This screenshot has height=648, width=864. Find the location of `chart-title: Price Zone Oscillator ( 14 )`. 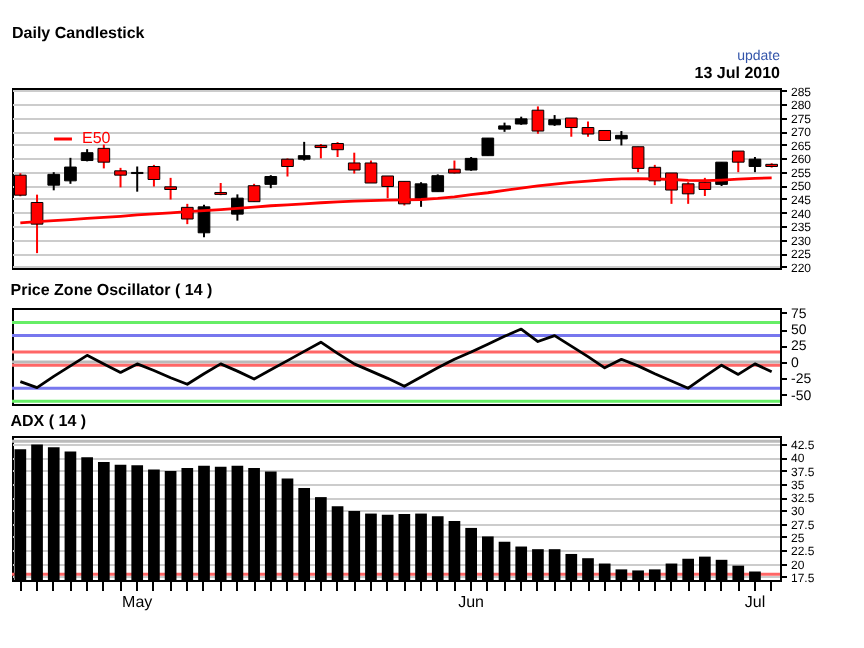

chart-title: Price Zone Oscillator ( 14 ) is located at coordinates (112, 289).